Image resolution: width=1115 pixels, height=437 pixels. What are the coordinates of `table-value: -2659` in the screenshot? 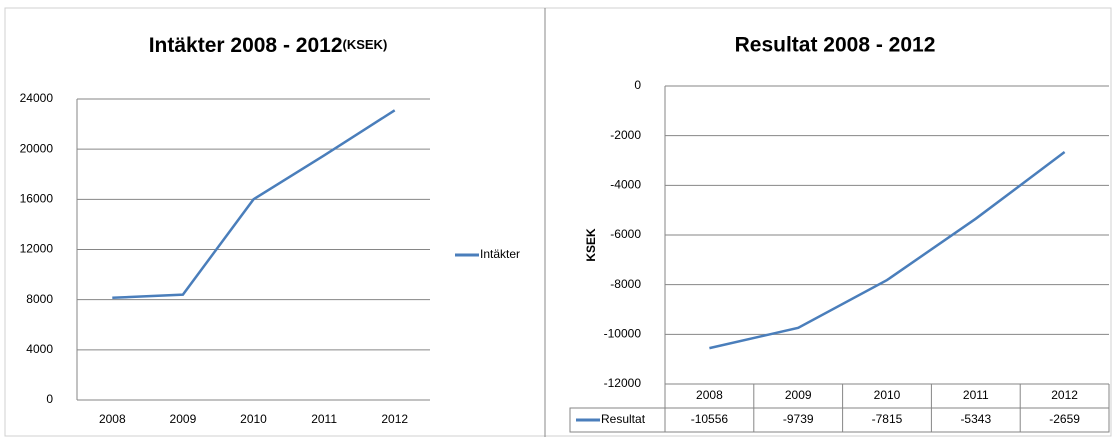 It's located at (1064, 419).